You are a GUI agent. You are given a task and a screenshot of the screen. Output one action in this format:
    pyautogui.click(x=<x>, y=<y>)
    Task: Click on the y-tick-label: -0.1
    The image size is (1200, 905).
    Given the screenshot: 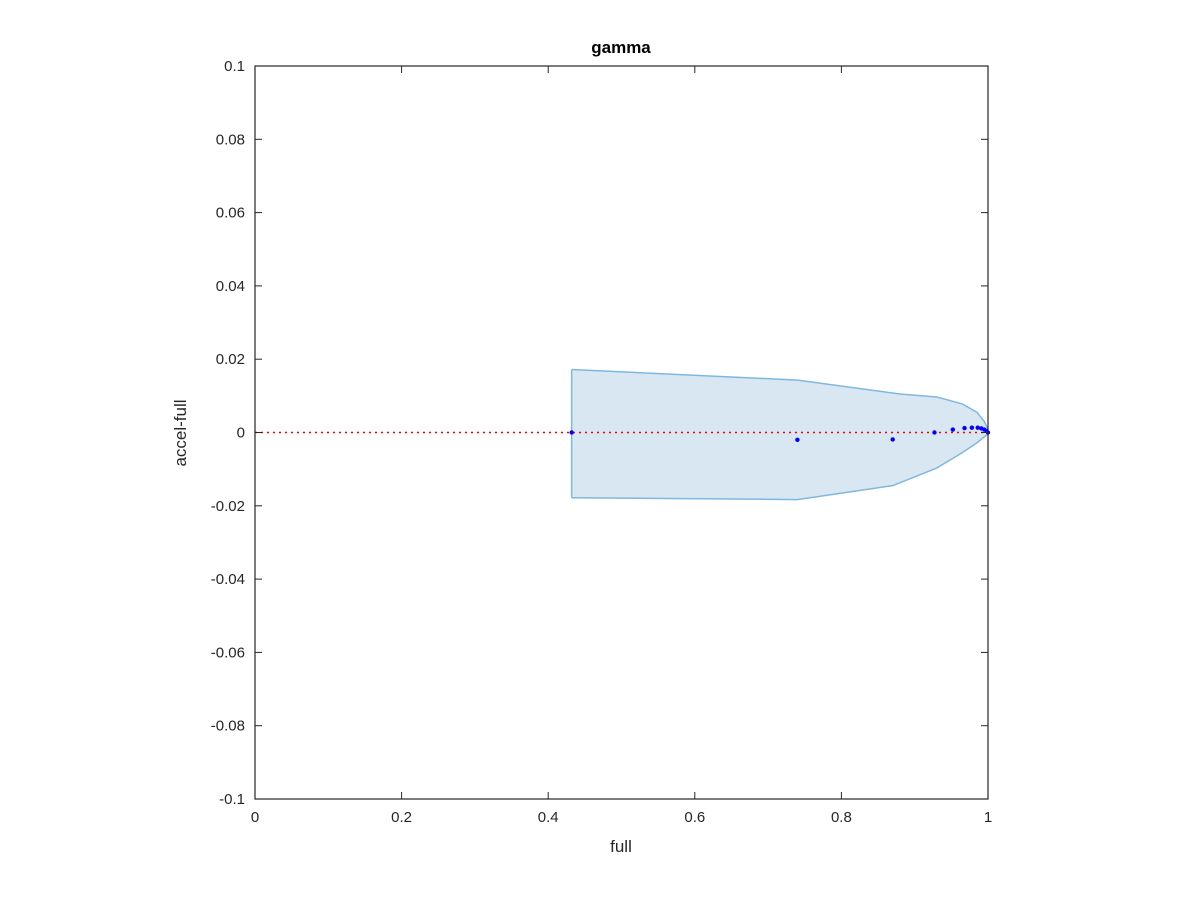 What is the action you would take?
    pyautogui.click(x=232, y=799)
    